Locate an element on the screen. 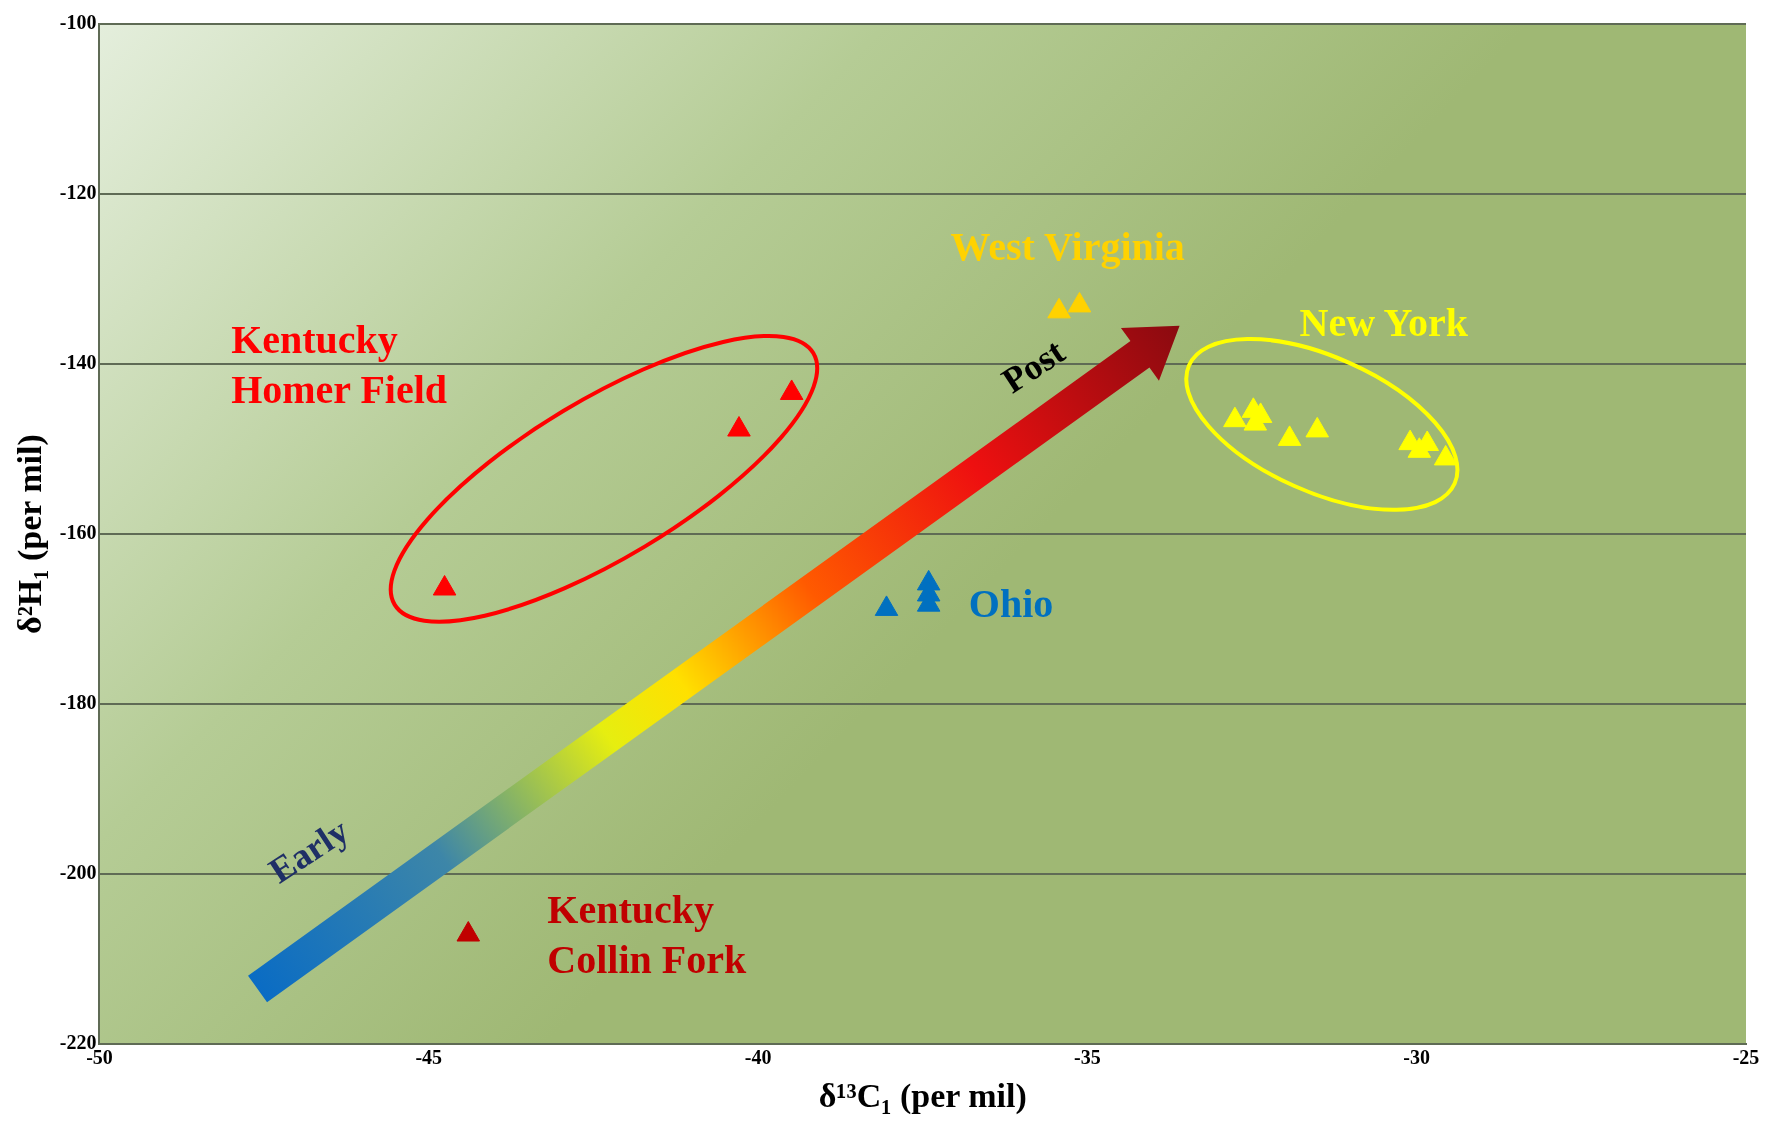 The width and height of the screenshot is (1784, 1135). x-tick-label: -30 is located at coordinates (1417, 1057).